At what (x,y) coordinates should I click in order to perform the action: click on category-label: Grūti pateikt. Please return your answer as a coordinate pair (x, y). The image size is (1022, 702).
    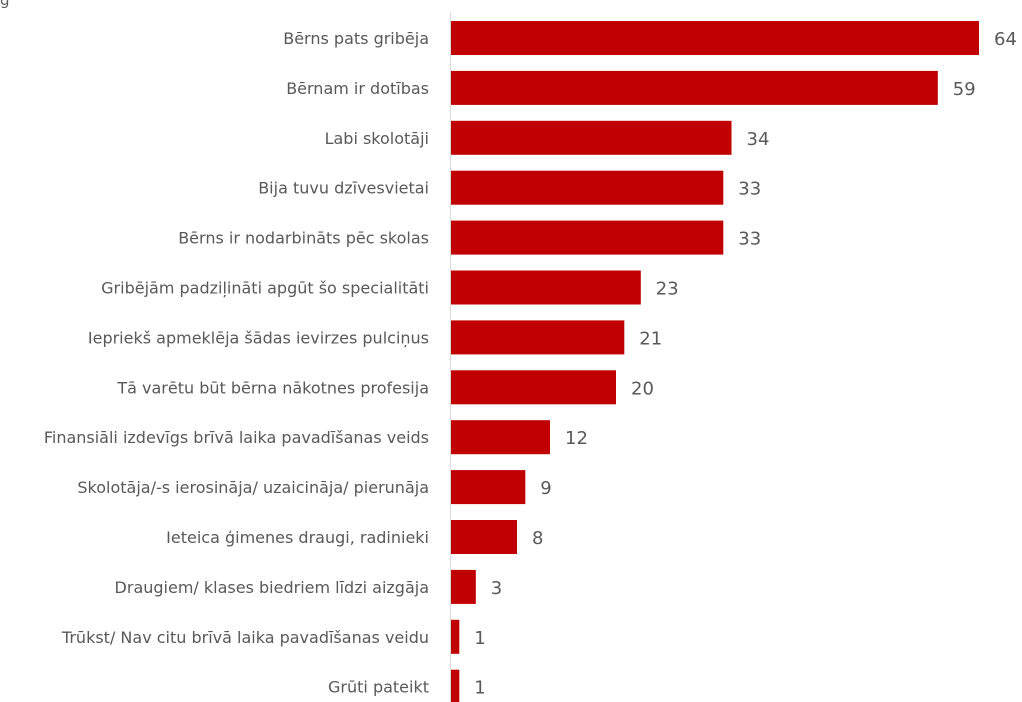
    Looking at the image, I should click on (378, 687).